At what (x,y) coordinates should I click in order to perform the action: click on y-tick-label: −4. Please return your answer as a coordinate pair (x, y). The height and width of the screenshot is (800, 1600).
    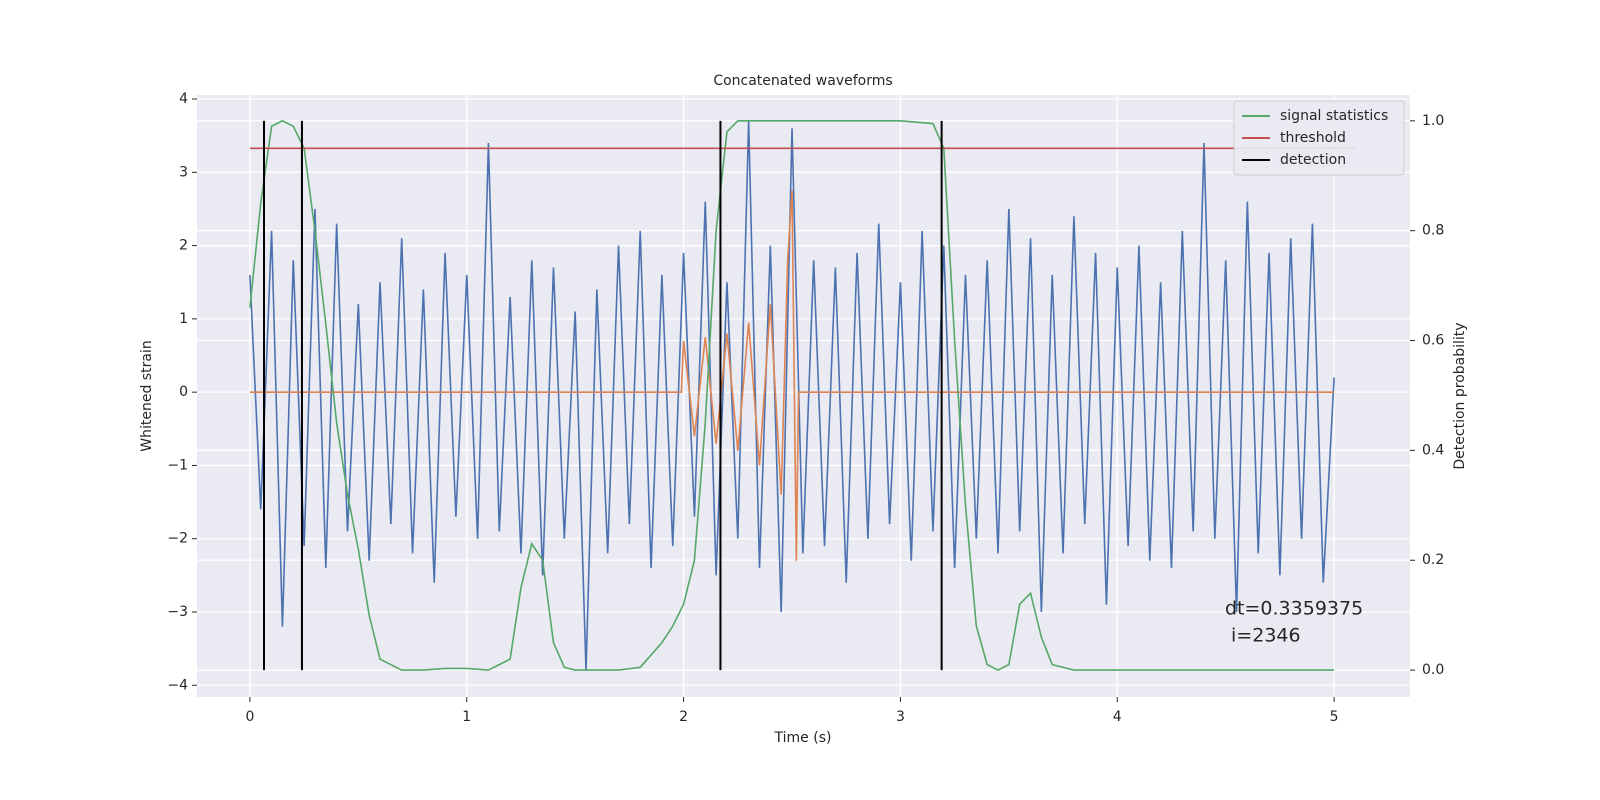
    Looking at the image, I should click on (177, 685).